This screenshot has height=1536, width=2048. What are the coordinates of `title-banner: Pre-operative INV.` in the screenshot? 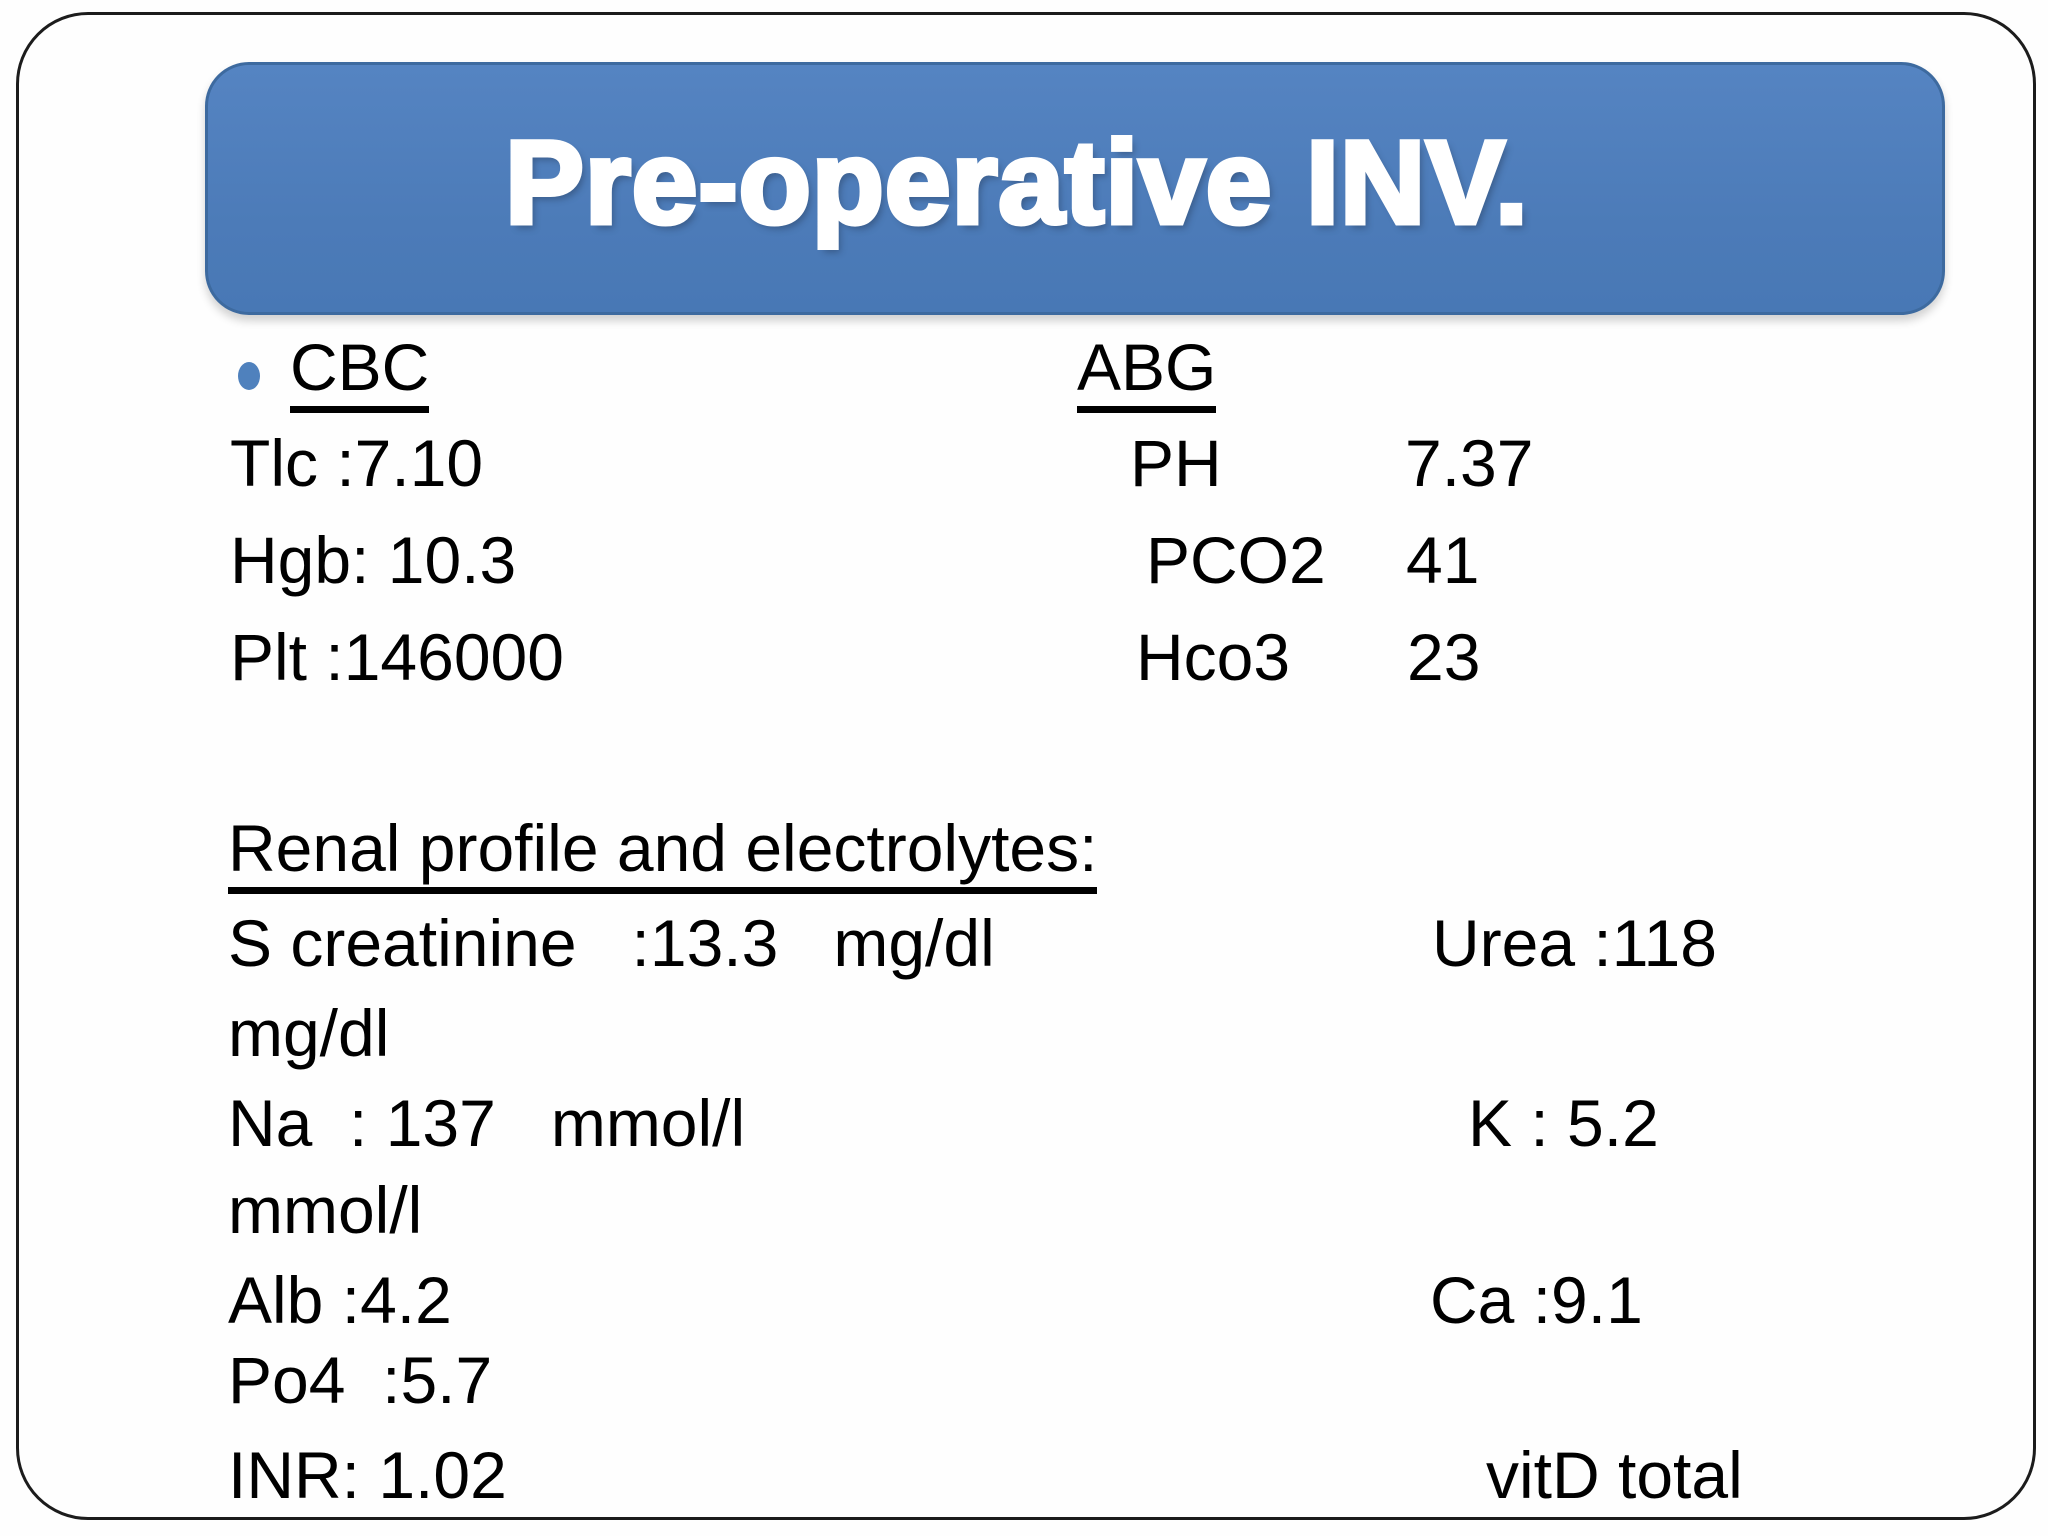 It's located at (1075, 188).